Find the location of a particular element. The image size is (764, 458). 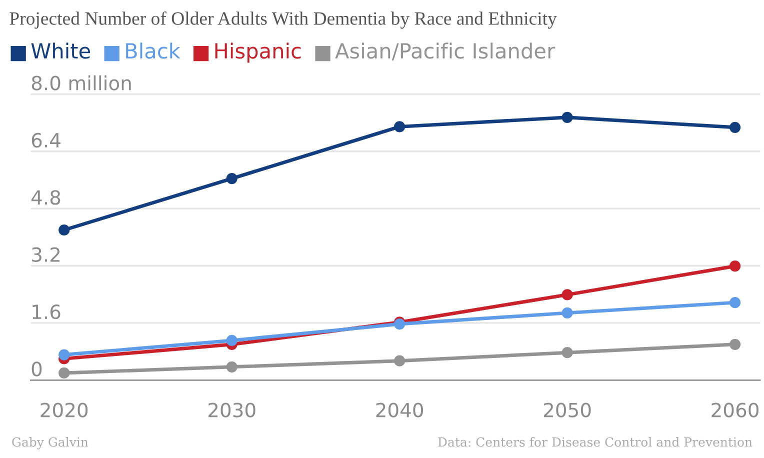

x-tick-label: 2040 is located at coordinates (400, 410).